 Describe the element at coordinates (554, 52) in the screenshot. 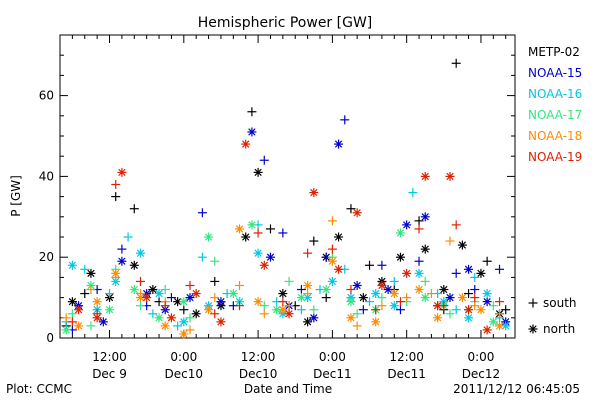

I see `legend-entry-metp-02: METP-02` at that location.